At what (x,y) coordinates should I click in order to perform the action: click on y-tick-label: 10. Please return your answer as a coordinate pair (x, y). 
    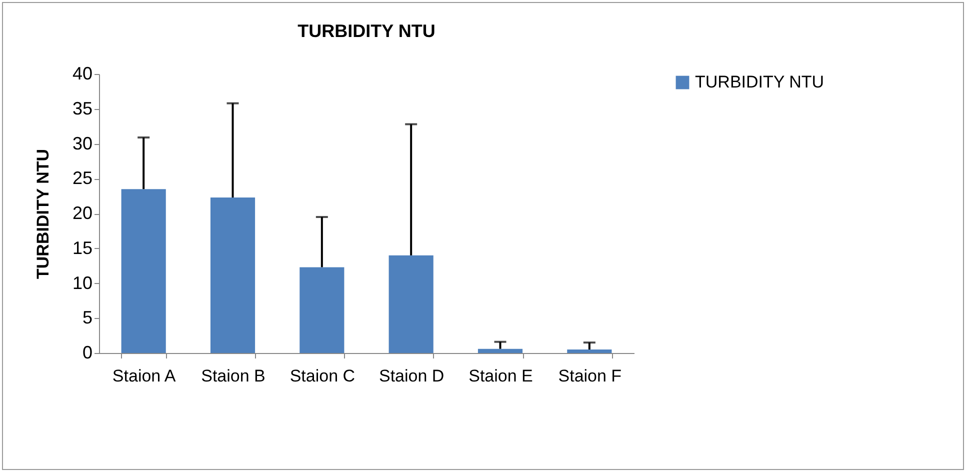
    Looking at the image, I should click on (82, 282).